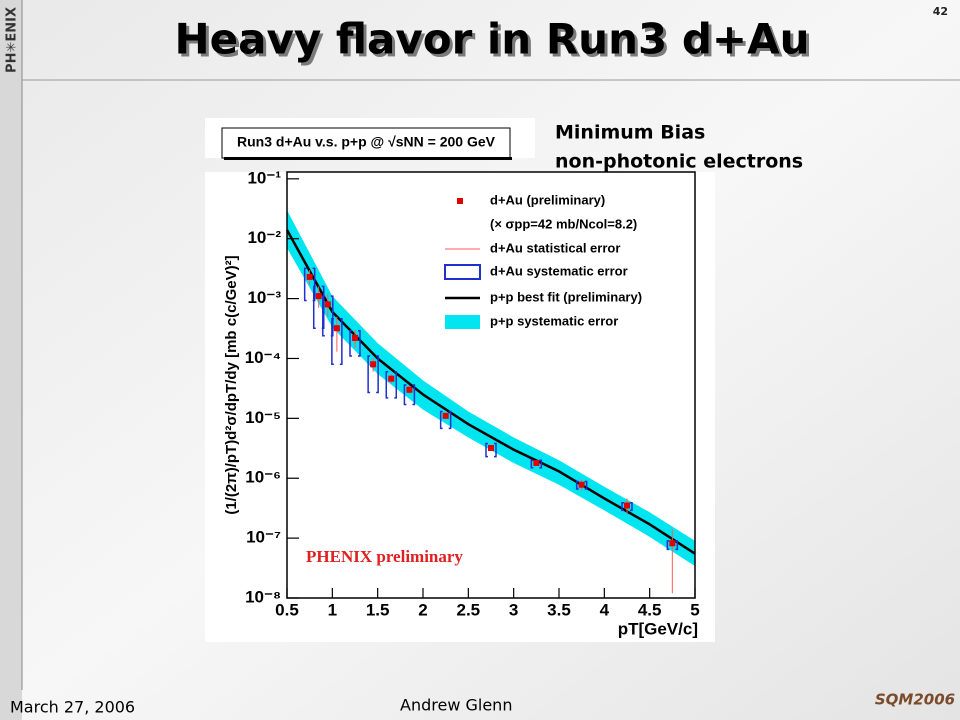  I want to click on slide-title: Heavy flavor in Run3 d+Au, so click(492, 39).